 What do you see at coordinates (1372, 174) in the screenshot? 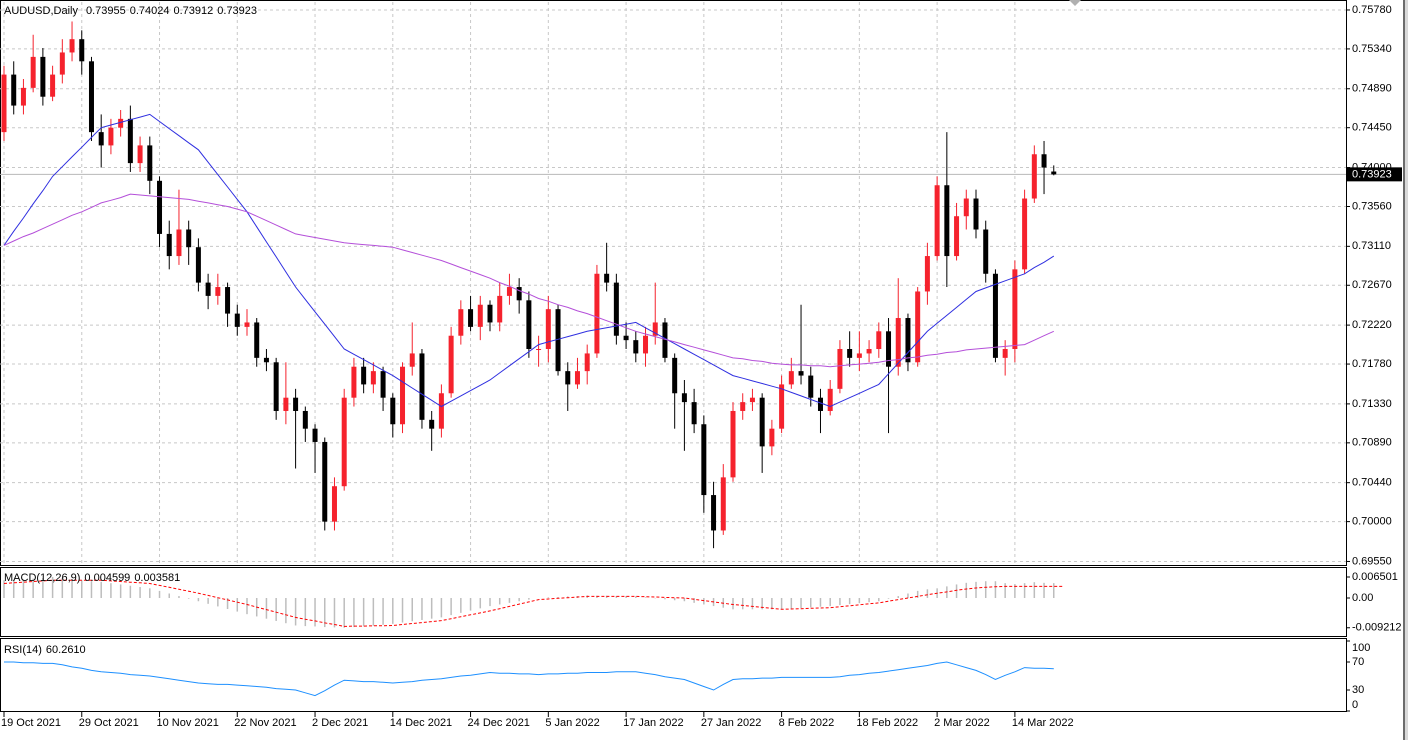
I see `last-price-label: 0.73923` at bounding box center [1372, 174].